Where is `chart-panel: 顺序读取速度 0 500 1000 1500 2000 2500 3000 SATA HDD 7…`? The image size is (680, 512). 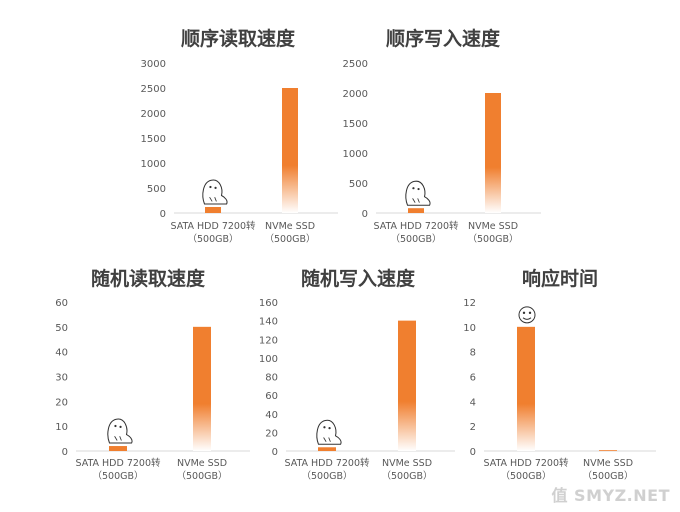 chart-panel: 顺序读取速度 0 500 1000 1500 2000 2500 3000 SATA HDD 7… is located at coordinates (239, 136).